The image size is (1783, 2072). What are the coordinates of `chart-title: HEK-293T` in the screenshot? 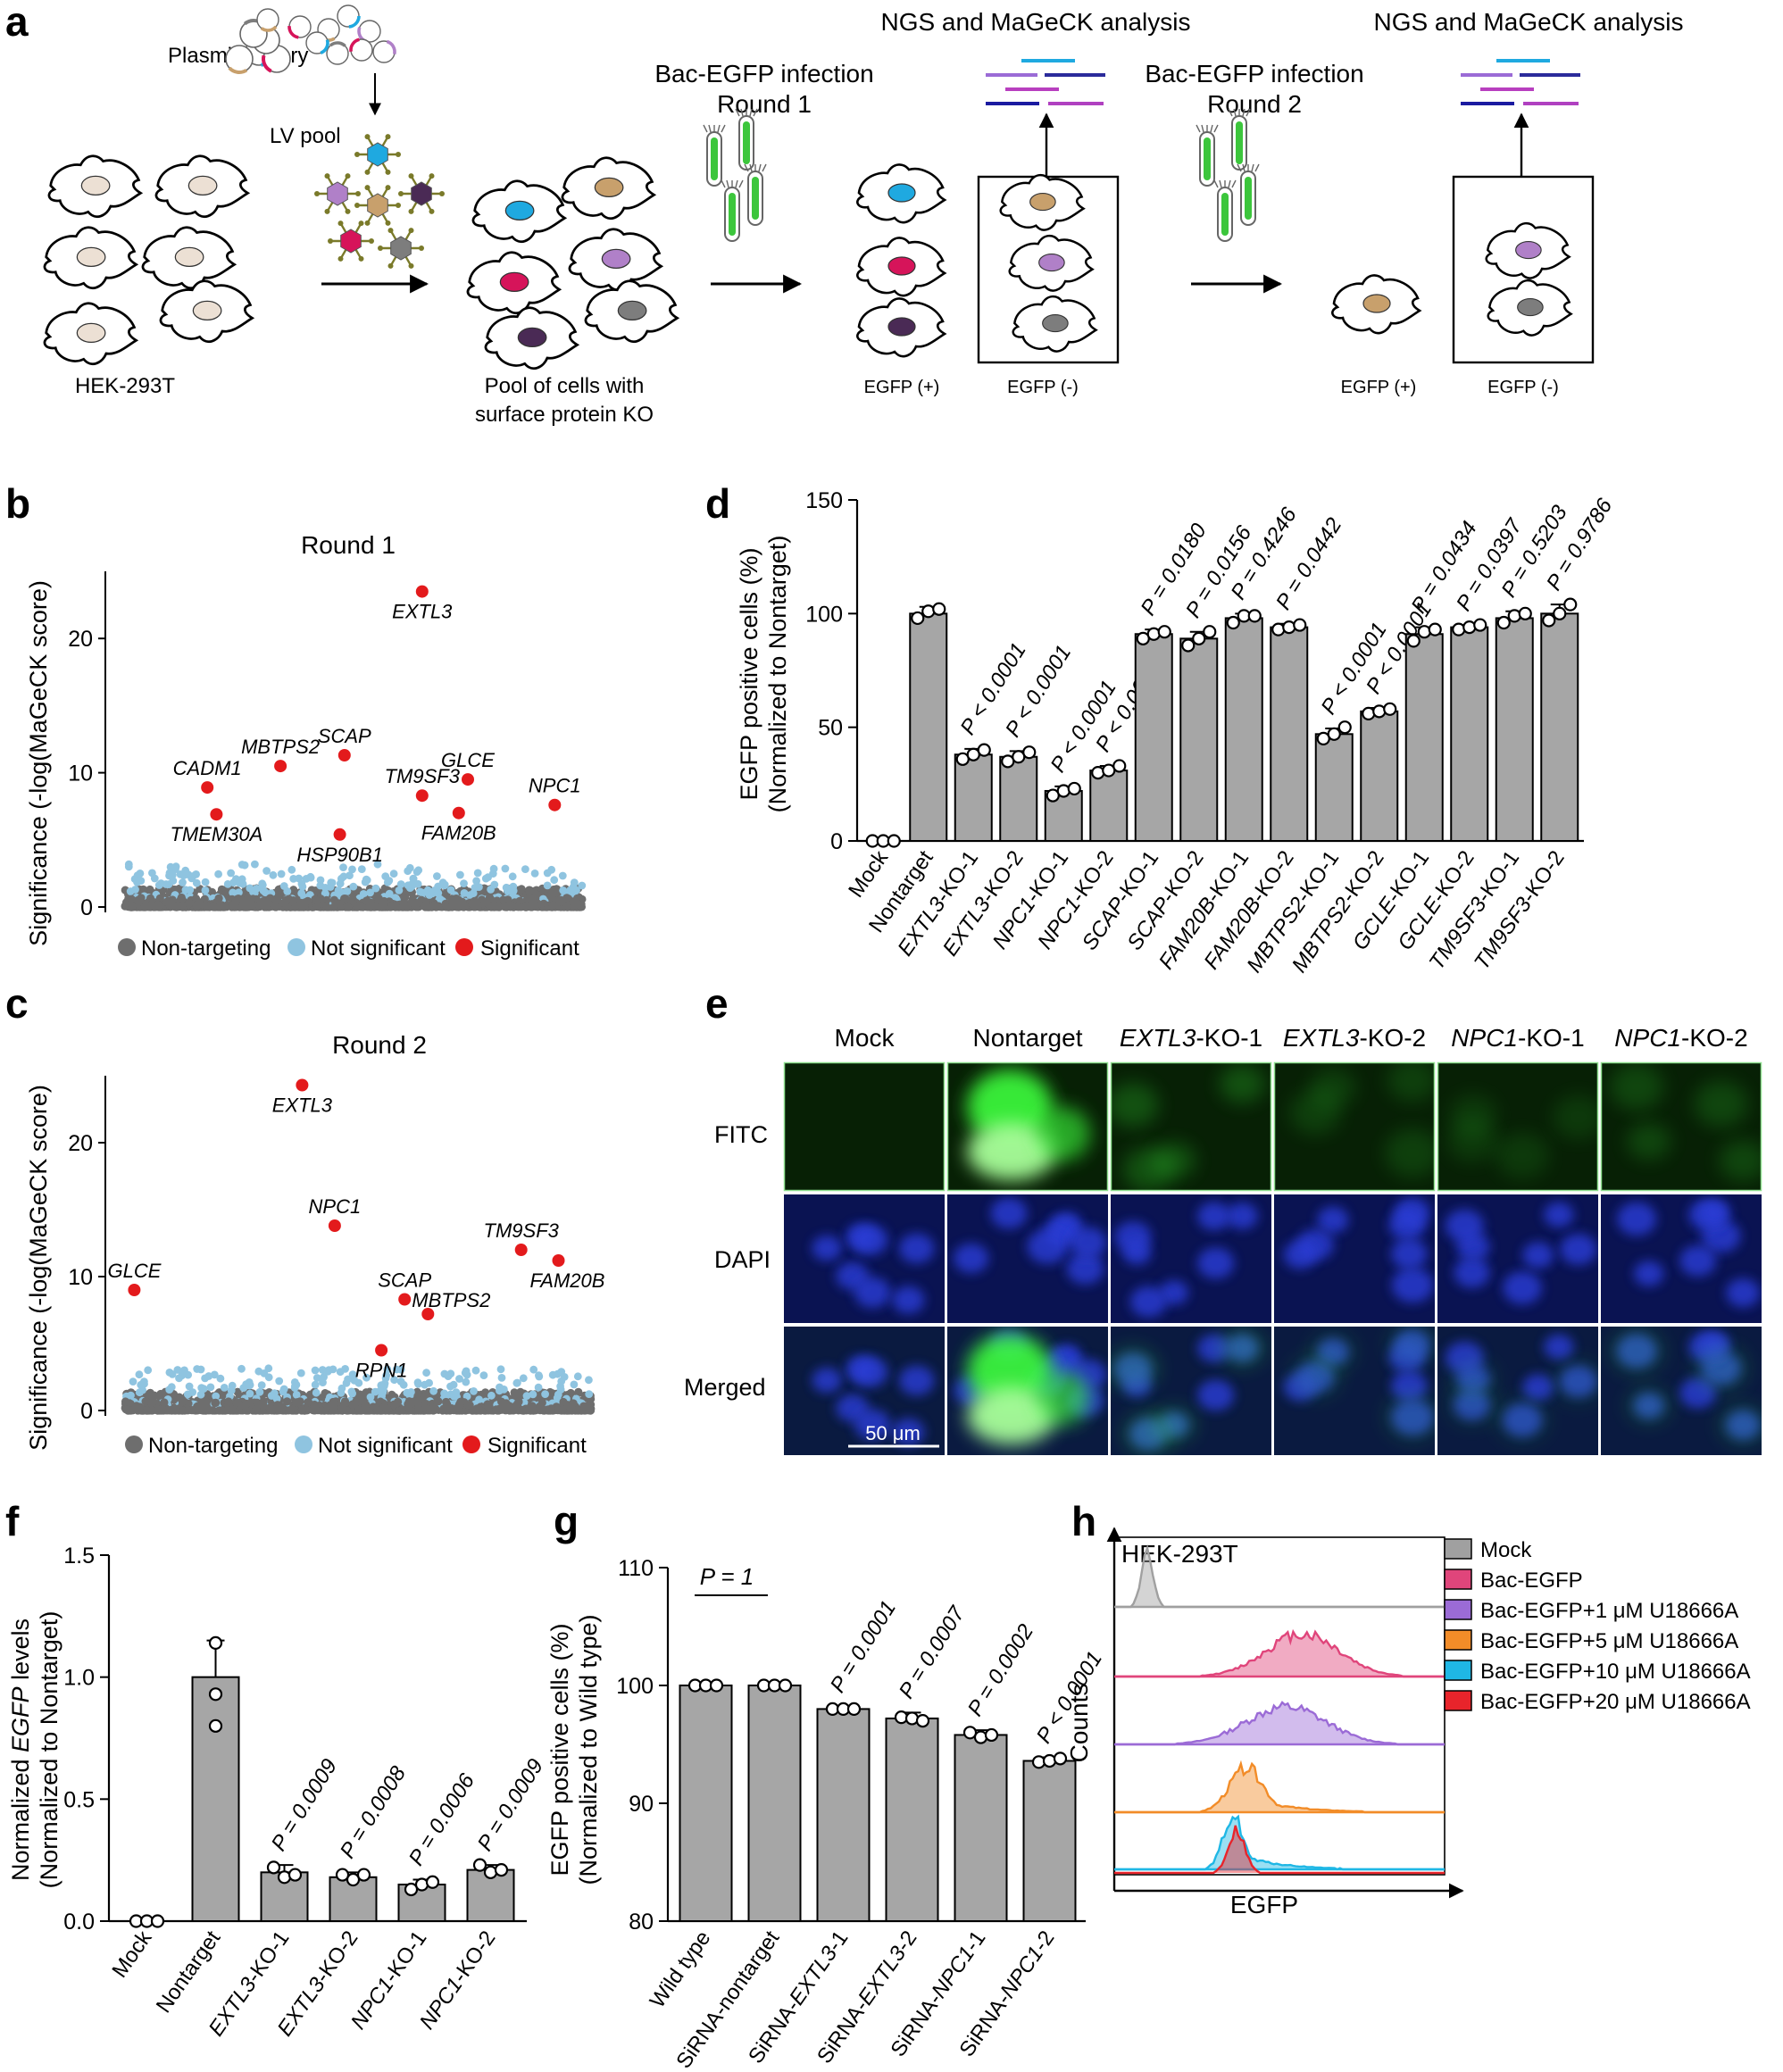 It's located at (1179, 1554).